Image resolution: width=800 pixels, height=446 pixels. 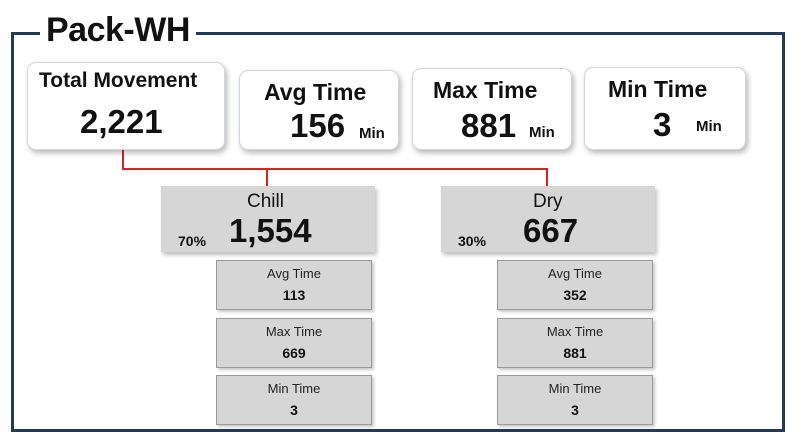 What do you see at coordinates (335, 169) in the screenshot?
I see `connector-horizontal` at bounding box center [335, 169].